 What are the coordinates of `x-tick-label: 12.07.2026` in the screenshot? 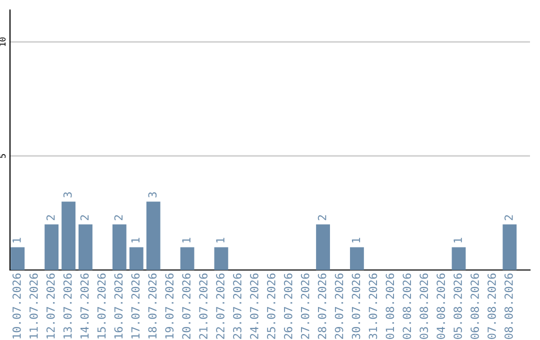 It's located at (50, 305).